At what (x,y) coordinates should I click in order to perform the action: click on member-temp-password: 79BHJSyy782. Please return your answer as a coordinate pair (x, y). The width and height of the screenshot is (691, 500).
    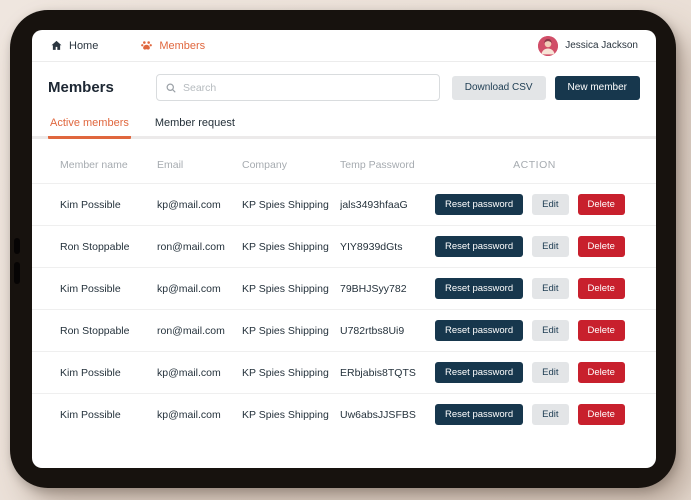
    Looking at the image, I should click on (373, 288).